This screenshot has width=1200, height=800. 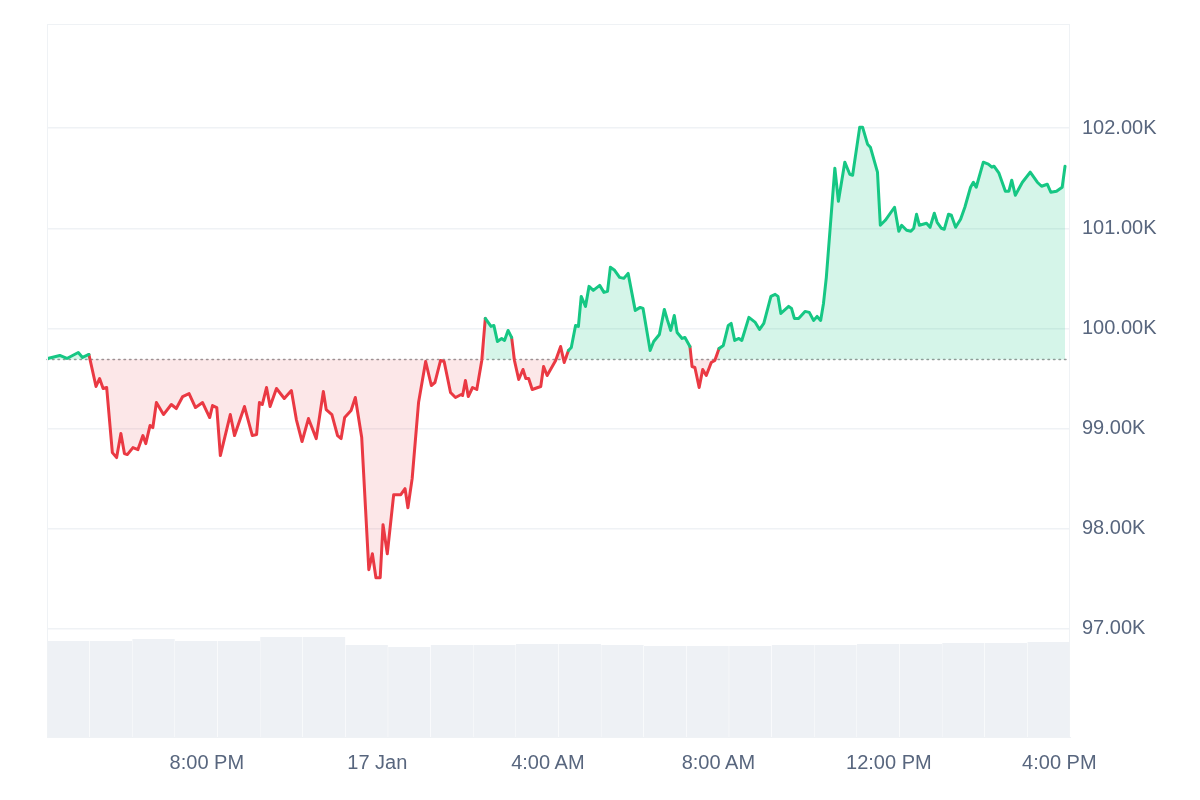 What do you see at coordinates (1114, 427) in the screenshot?
I see `y-tick-label: 99.00K` at bounding box center [1114, 427].